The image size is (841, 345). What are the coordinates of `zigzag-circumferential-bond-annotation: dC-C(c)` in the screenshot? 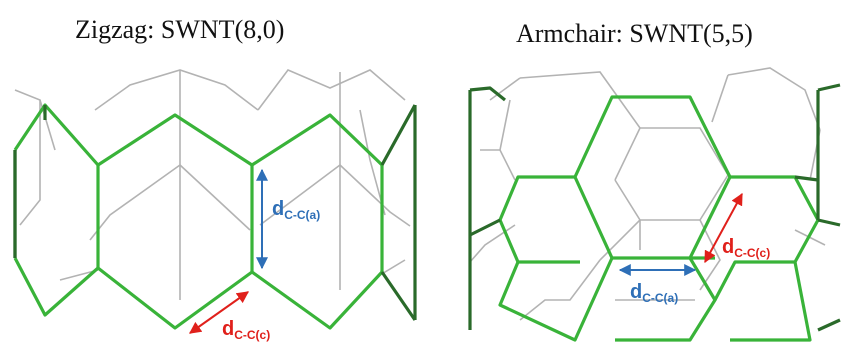 It's located at (229, 316).